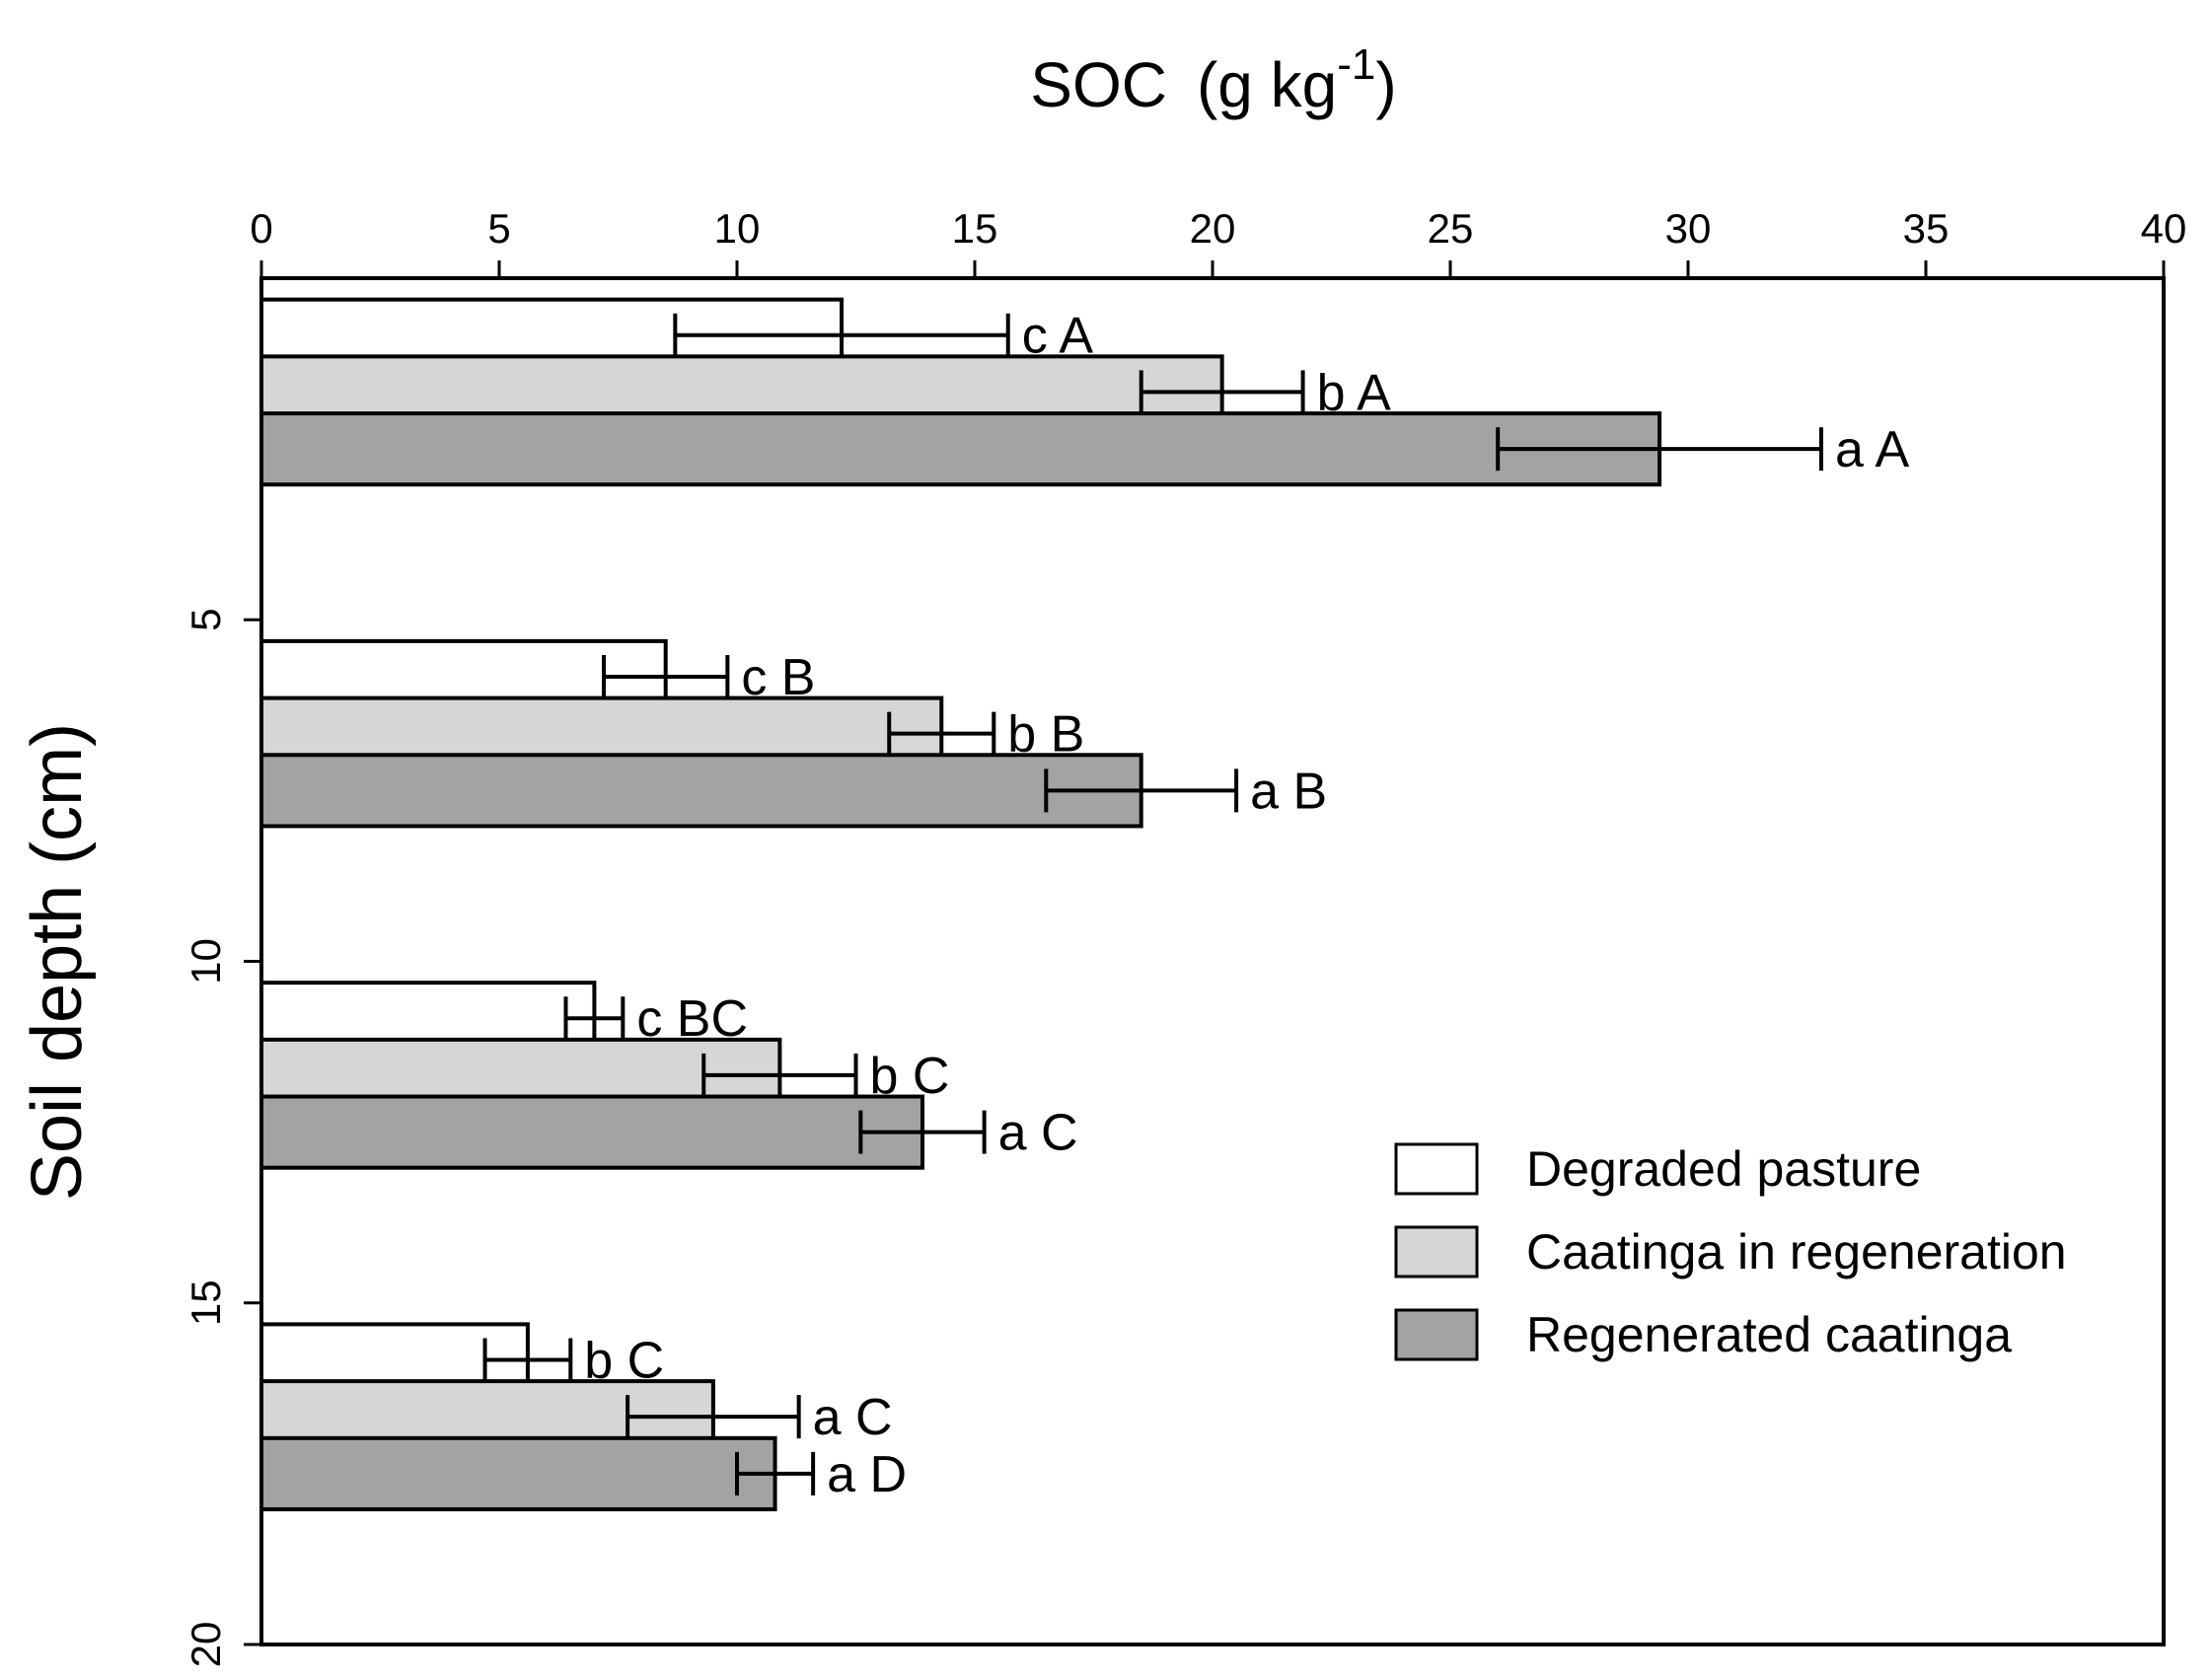  Describe the element at coordinates (1769, 1334) in the screenshot. I see `legend-label-regenerated-caatinga: Regenerated caatinga` at that location.